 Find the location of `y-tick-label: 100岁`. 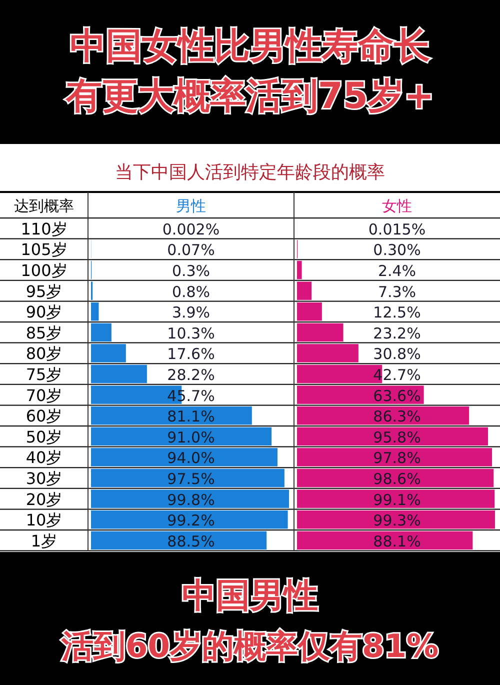

y-tick-label: 100岁 is located at coordinates (44, 270).